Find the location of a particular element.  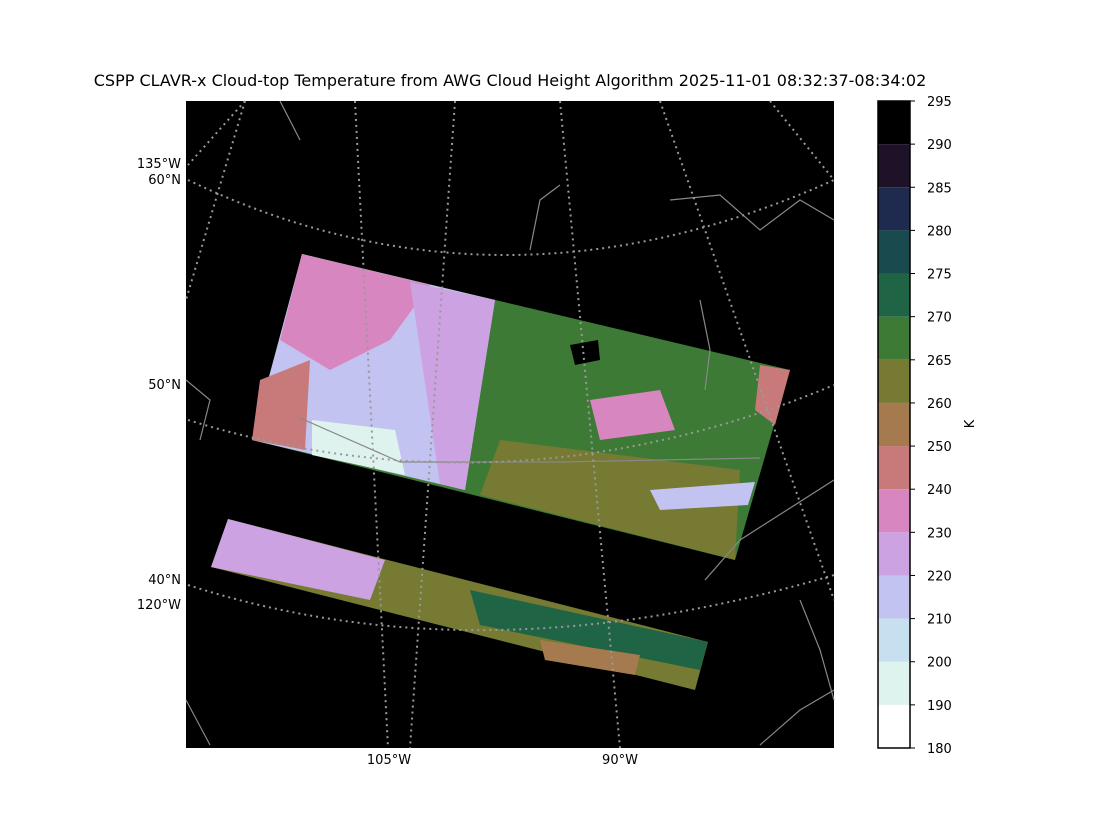

colorbar-tick-label: 265 is located at coordinates (939, 361).